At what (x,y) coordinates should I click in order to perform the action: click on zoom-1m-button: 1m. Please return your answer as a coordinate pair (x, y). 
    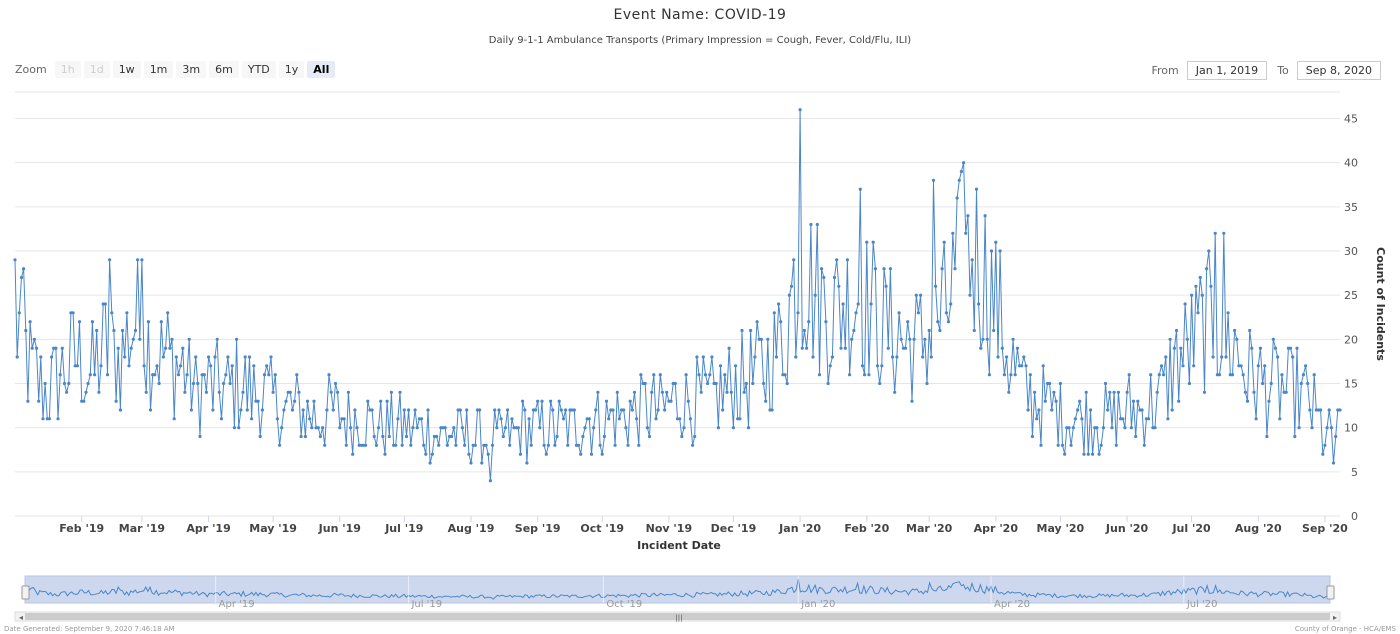
    Looking at the image, I should click on (158, 69).